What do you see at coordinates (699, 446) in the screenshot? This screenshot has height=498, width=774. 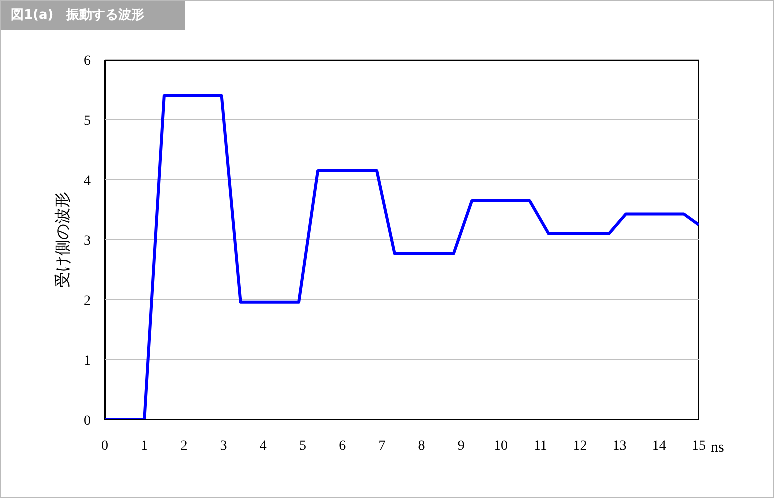 I see `x-tick-label: 15` at bounding box center [699, 446].